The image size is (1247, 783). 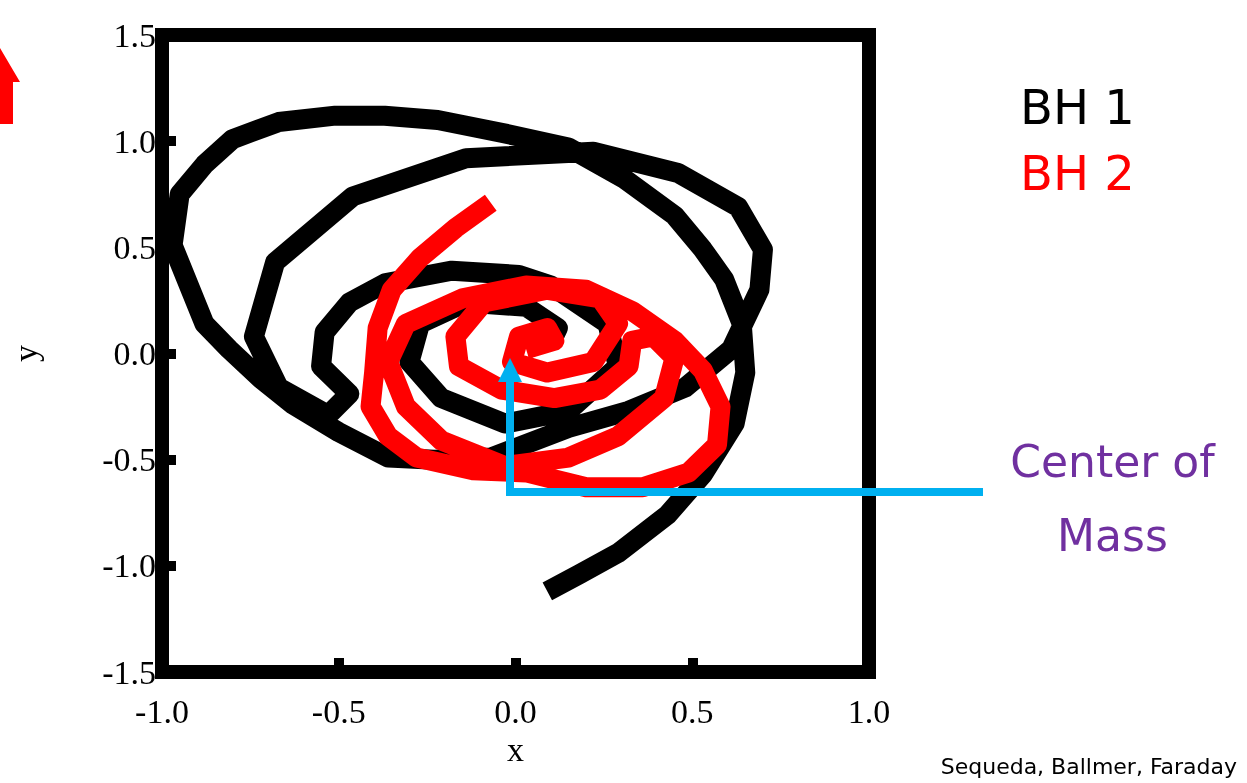 What do you see at coordinates (134, 247) in the screenshot?
I see `y-tick-label: 0.5` at bounding box center [134, 247].